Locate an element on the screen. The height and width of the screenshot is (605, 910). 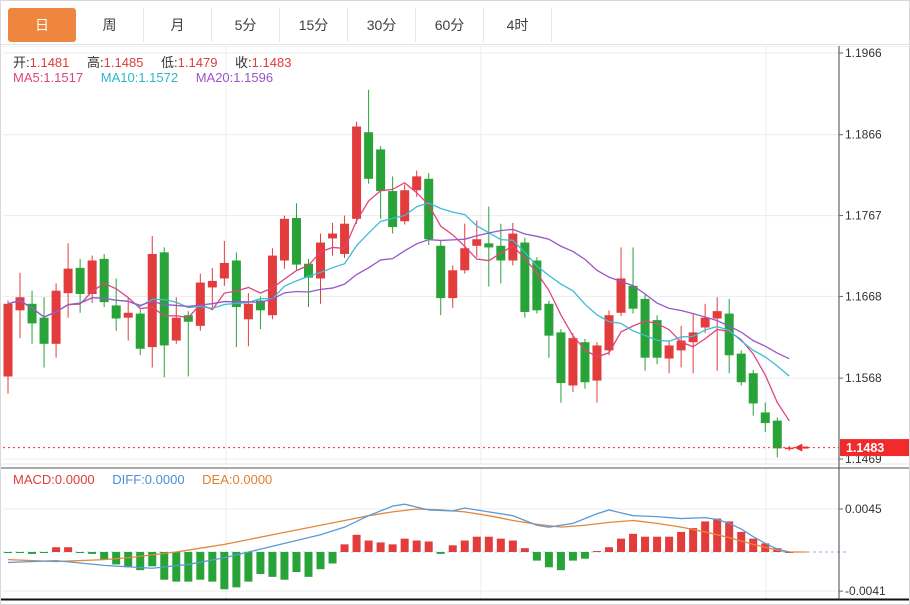
macd-label: MACD: is located at coordinates (34, 479).